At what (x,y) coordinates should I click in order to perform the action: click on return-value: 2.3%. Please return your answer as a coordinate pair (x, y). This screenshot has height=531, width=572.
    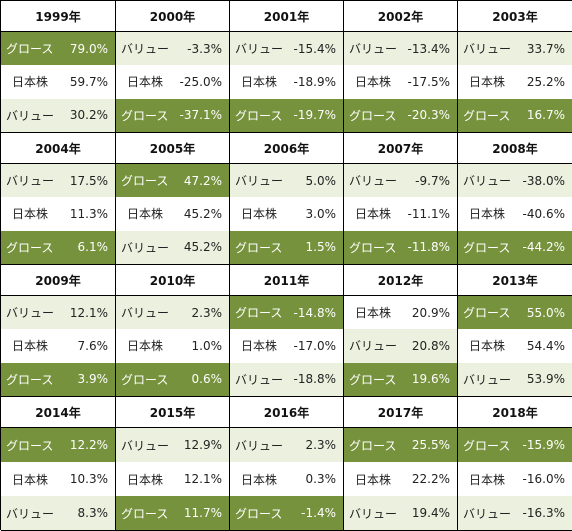
    Looking at the image, I should click on (321, 445).